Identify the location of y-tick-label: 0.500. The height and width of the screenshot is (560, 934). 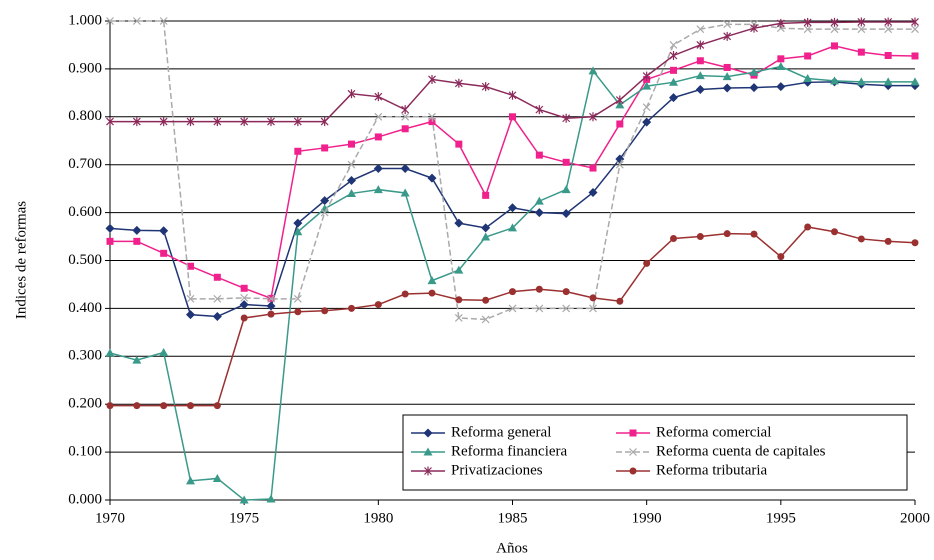
(85, 260).